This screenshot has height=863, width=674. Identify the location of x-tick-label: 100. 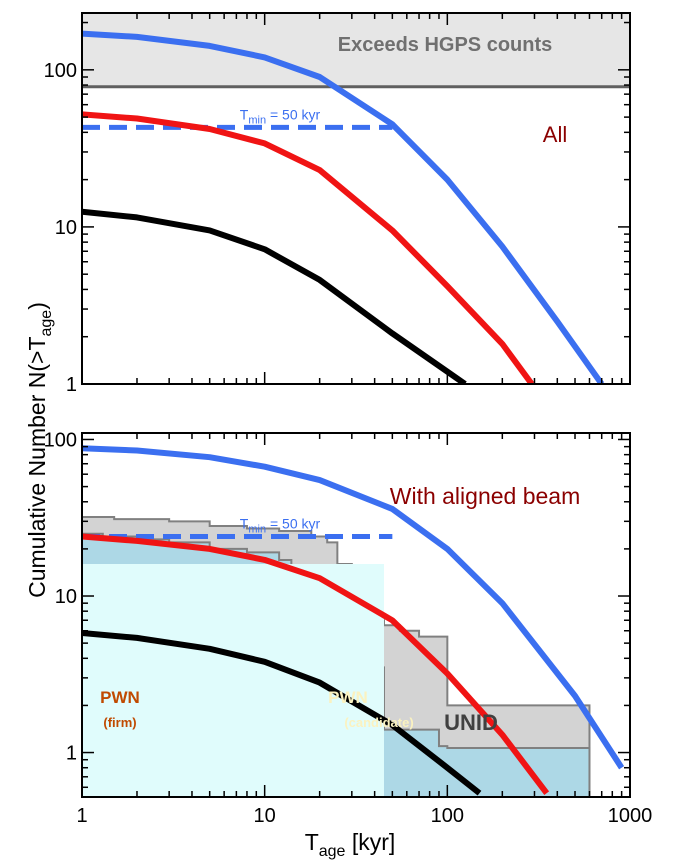
(447, 816).